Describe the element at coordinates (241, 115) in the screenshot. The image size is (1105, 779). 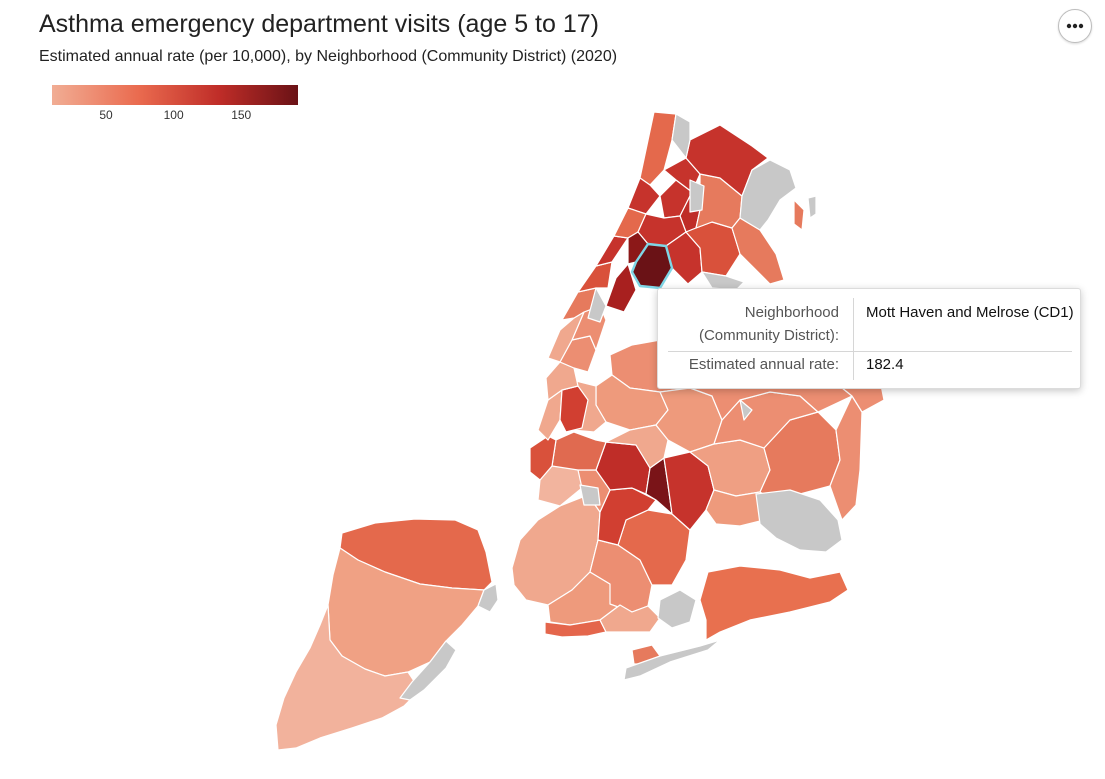
I see `legend-tick: 150` at that location.